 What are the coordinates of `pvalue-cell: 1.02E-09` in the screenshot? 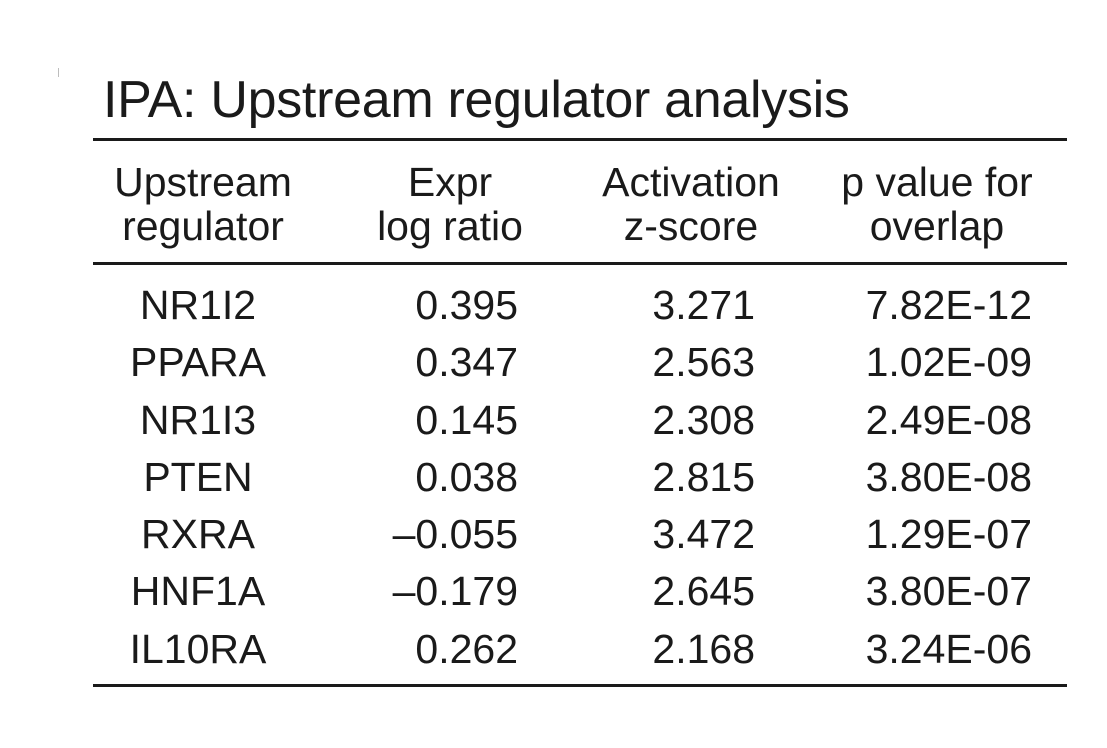 It's located at (948, 362).